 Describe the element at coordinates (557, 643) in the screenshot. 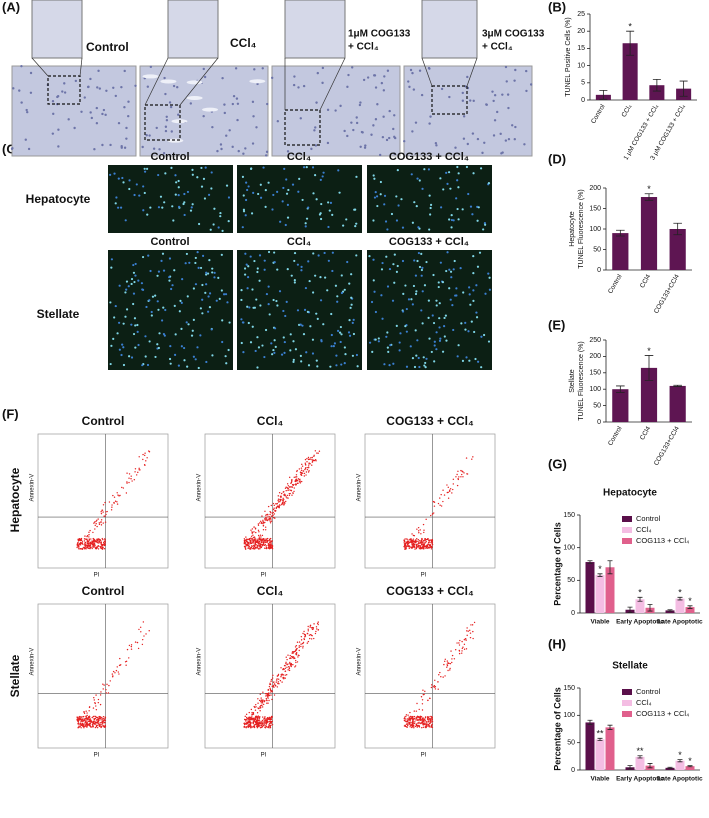

I see `panel-label: (H)` at that location.